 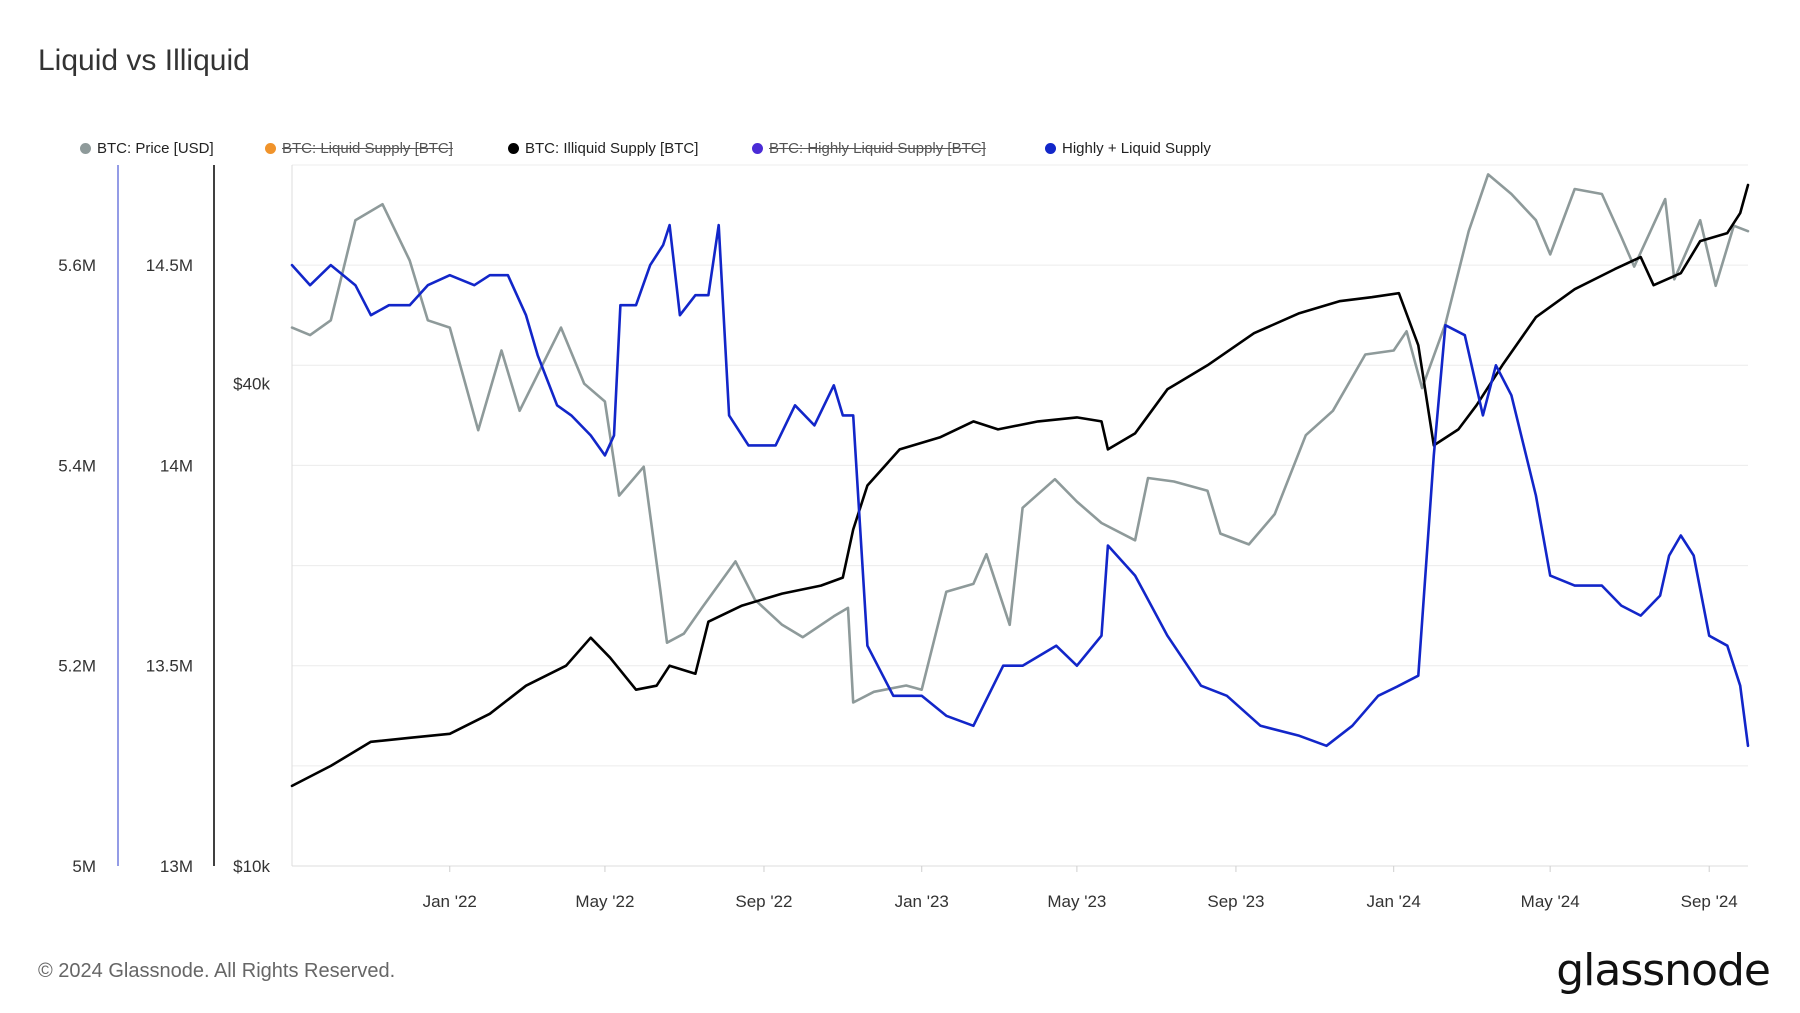 I want to click on legend-item-liquid-supply: BTC: Liquid Supply [BTC], so click(x=359, y=148).